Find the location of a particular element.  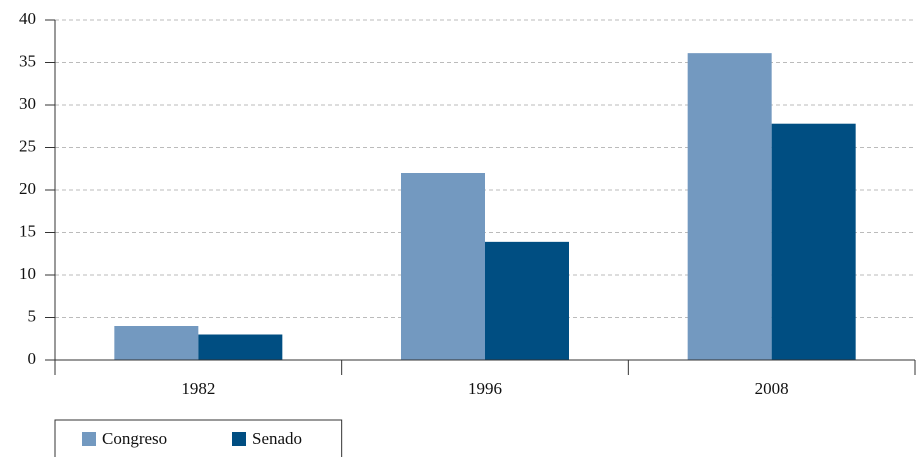

x-tick-label: 2008 is located at coordinates (772, 388).